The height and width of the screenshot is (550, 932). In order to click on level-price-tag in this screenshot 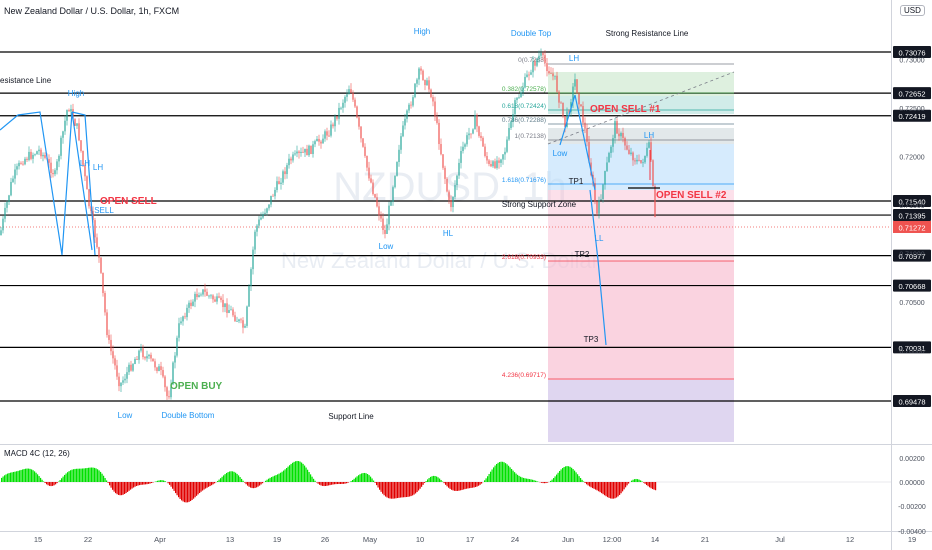, I will do `click(912, 200)`.